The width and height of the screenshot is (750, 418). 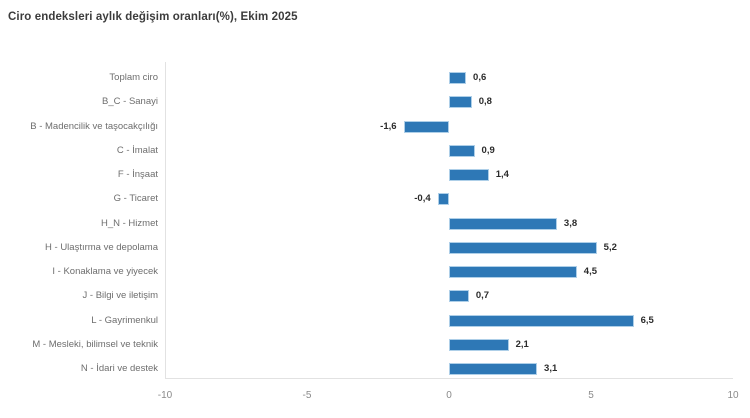 What do you see at coordinates (137, 150) in the screenshot?
I see `category-label: C - İmalat` at bounding box center [137, 150].